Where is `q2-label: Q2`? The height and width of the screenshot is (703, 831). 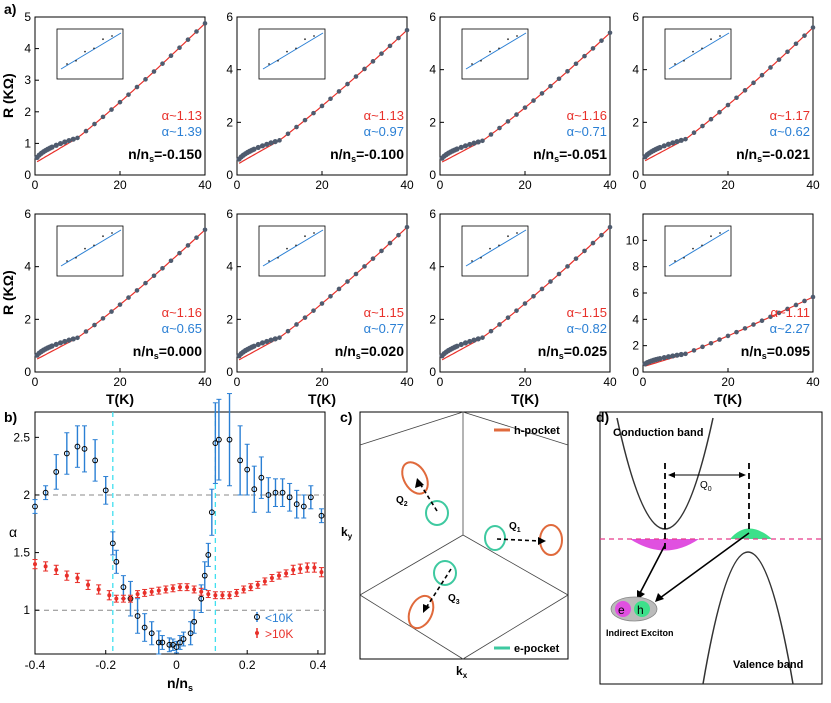 q2-label: Q2 is located at coordinates (402, 501).